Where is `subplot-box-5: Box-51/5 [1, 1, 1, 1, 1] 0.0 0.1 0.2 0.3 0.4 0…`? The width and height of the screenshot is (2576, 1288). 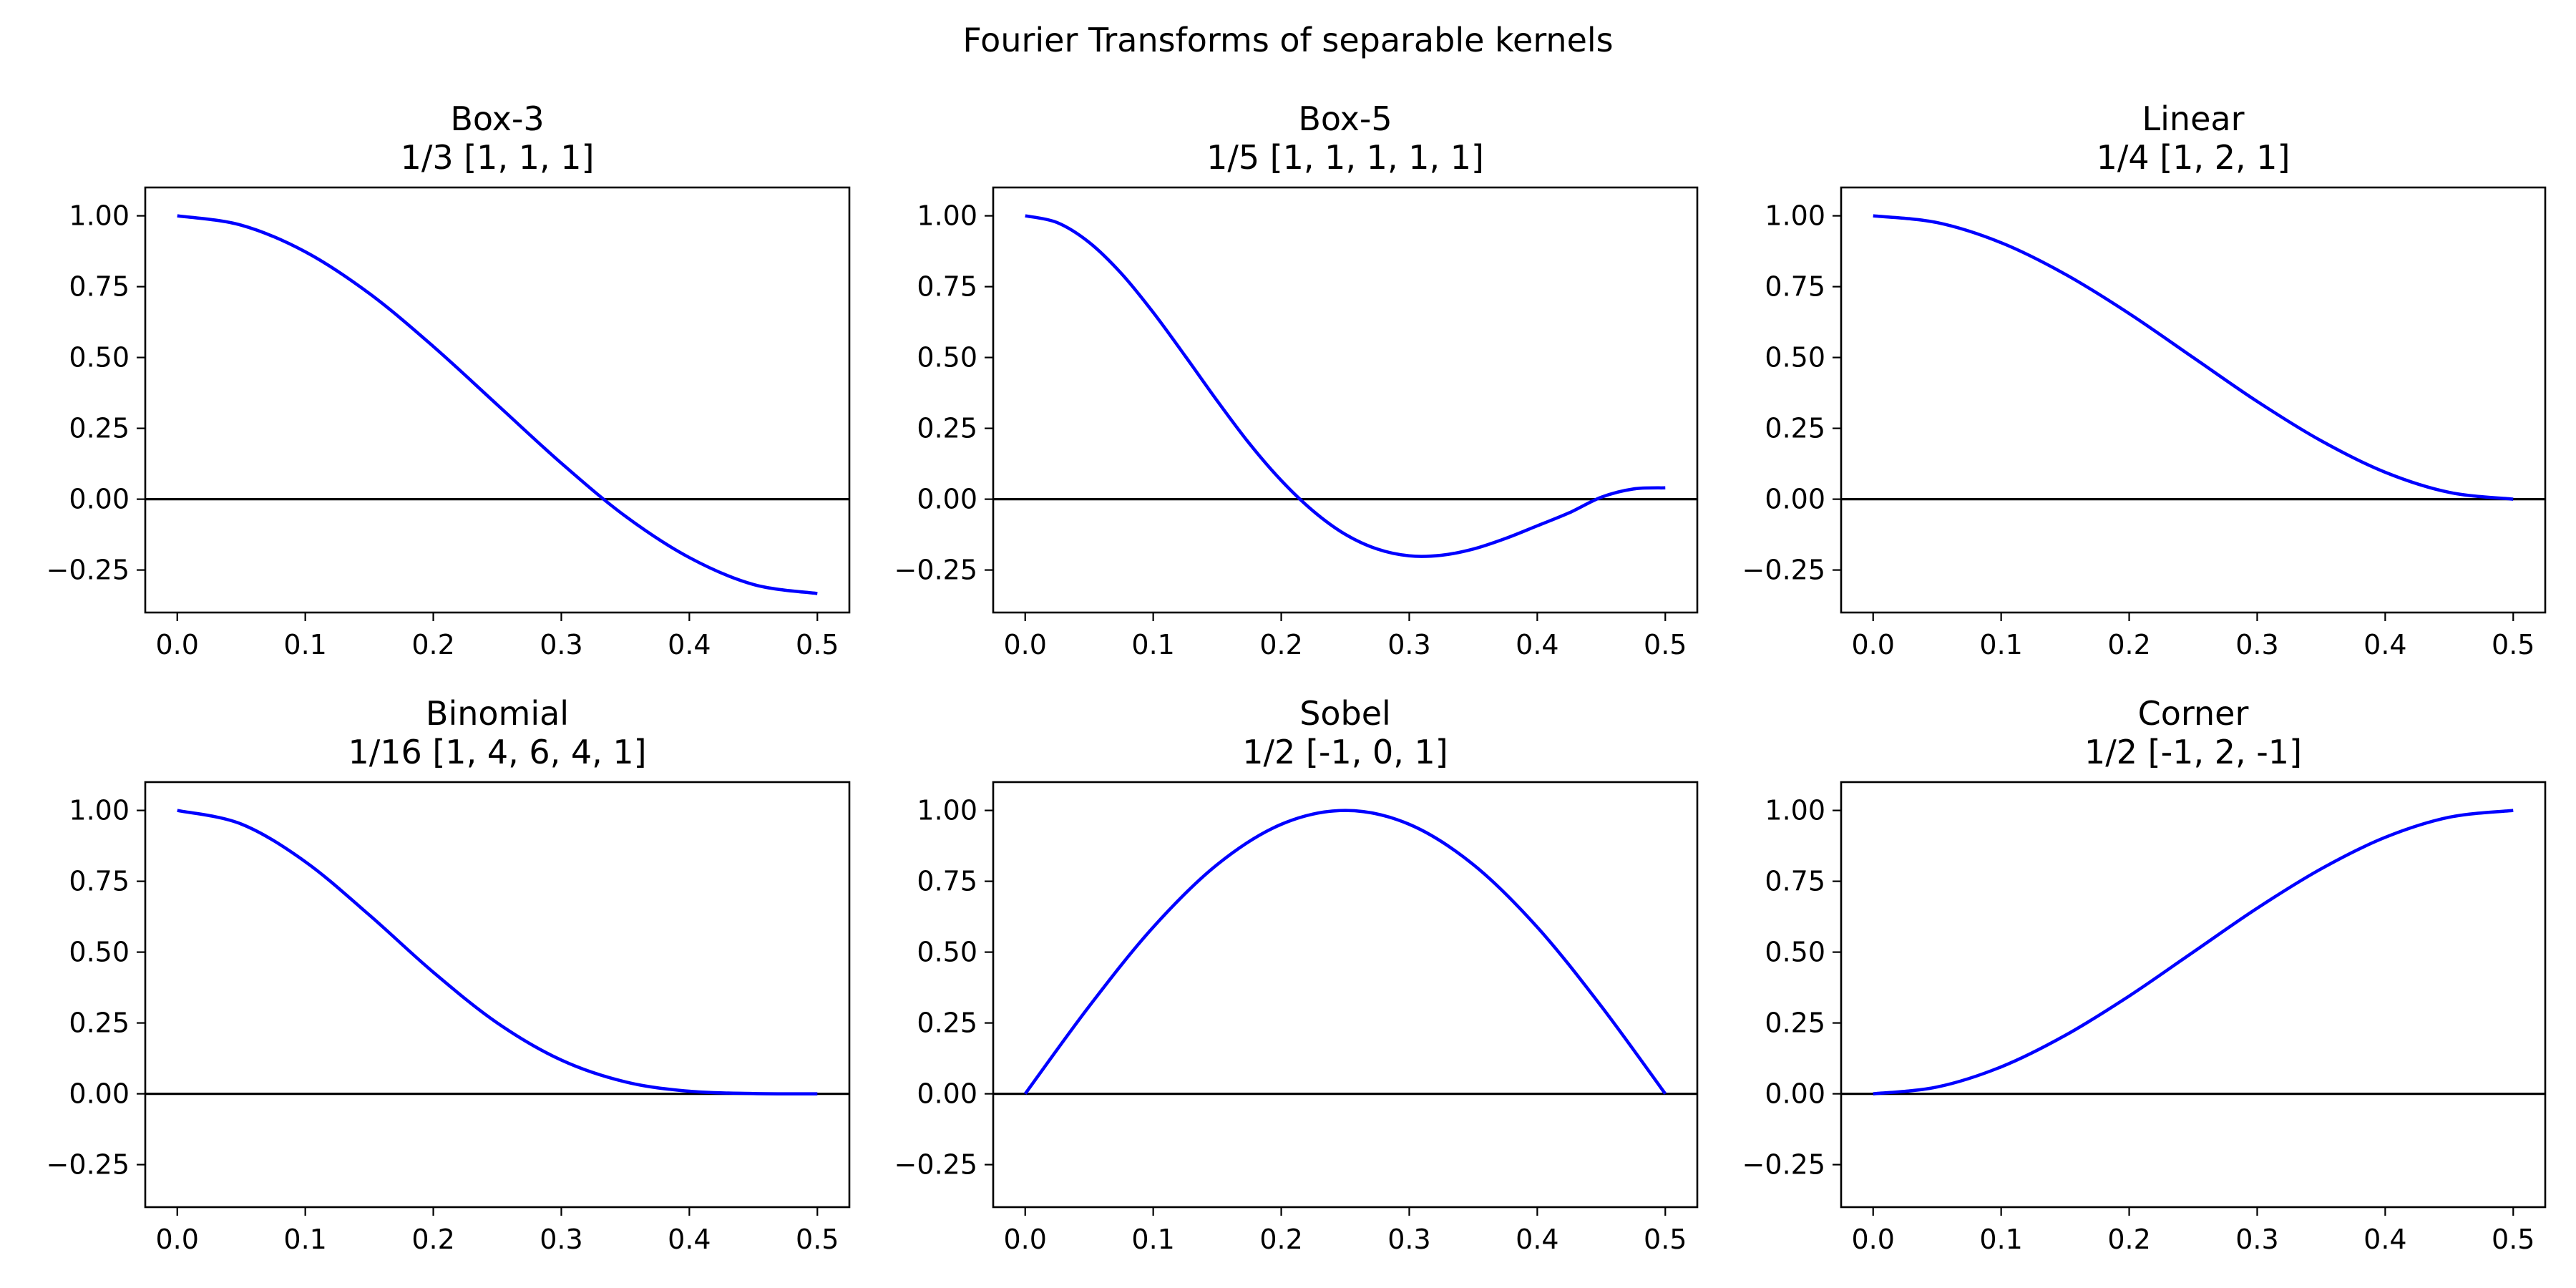
subplot-box-5: Box-51/5 [1, 1, 1, 1, 1] 0.0 0.1 0.2 0.3 0.4 0… is located at coordinates (1296, 379).